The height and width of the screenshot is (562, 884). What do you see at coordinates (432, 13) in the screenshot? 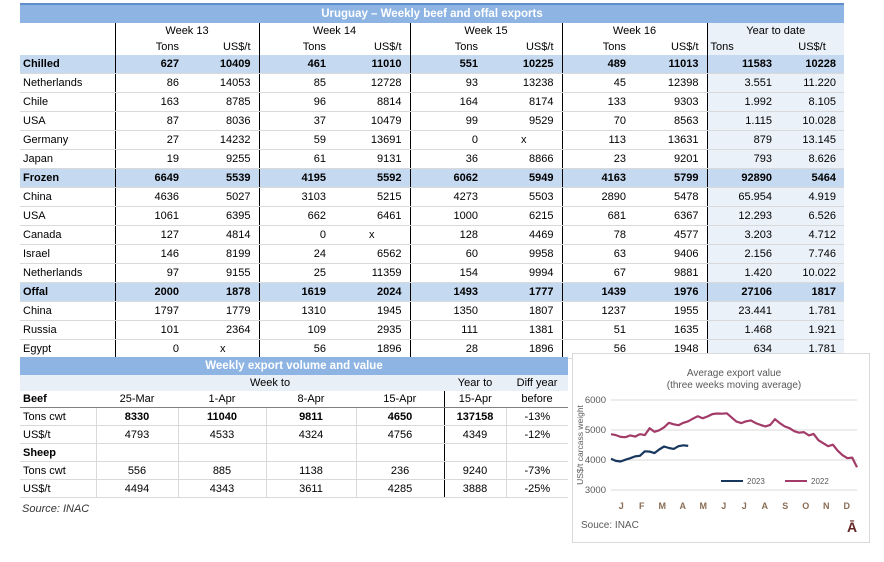
I see `table1-title: Uruguay – Weekly beef and offal exports` at bounding box center [432, 13].